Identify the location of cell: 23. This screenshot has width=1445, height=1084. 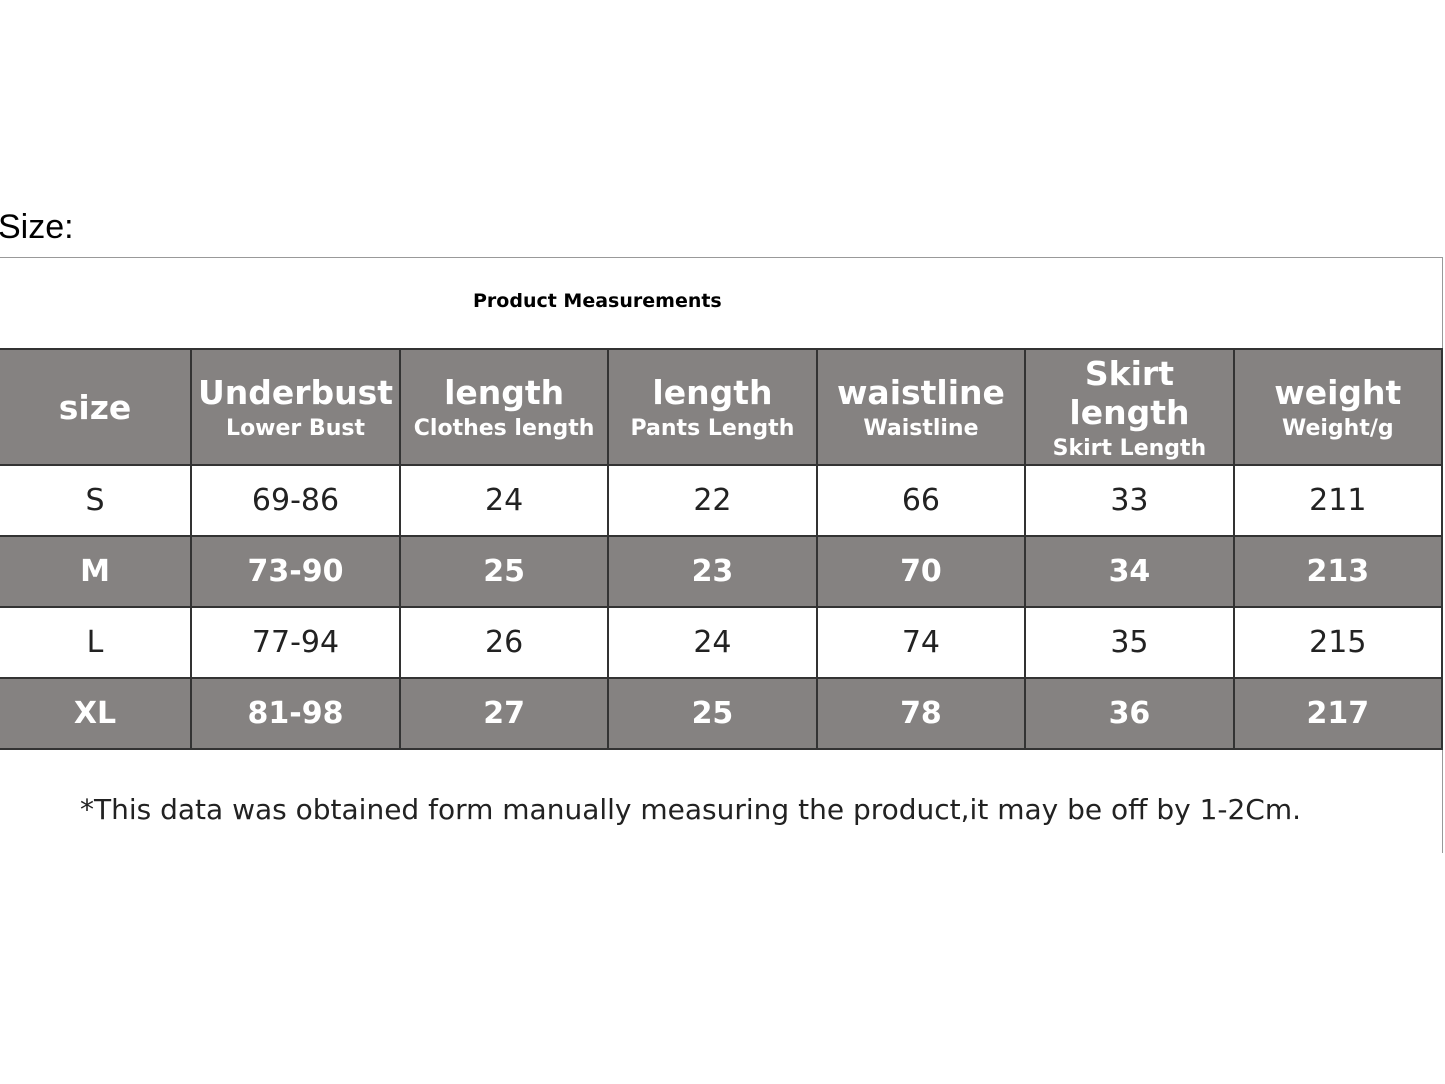
(712, 571).